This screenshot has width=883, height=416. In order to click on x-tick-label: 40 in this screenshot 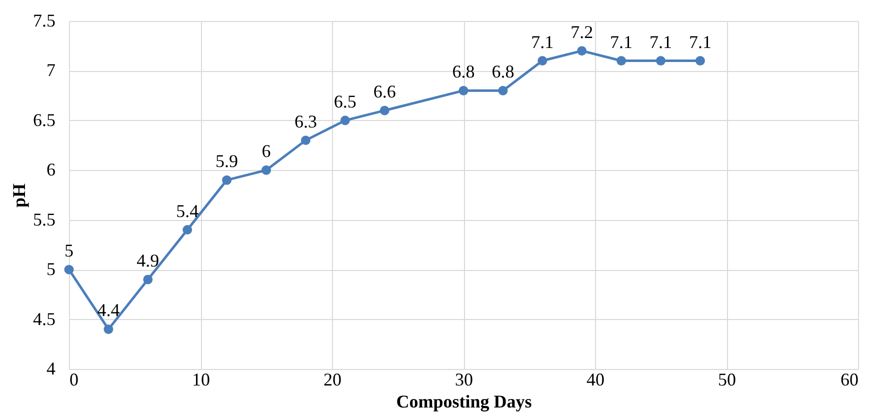, I will do `click(595, 380)`.